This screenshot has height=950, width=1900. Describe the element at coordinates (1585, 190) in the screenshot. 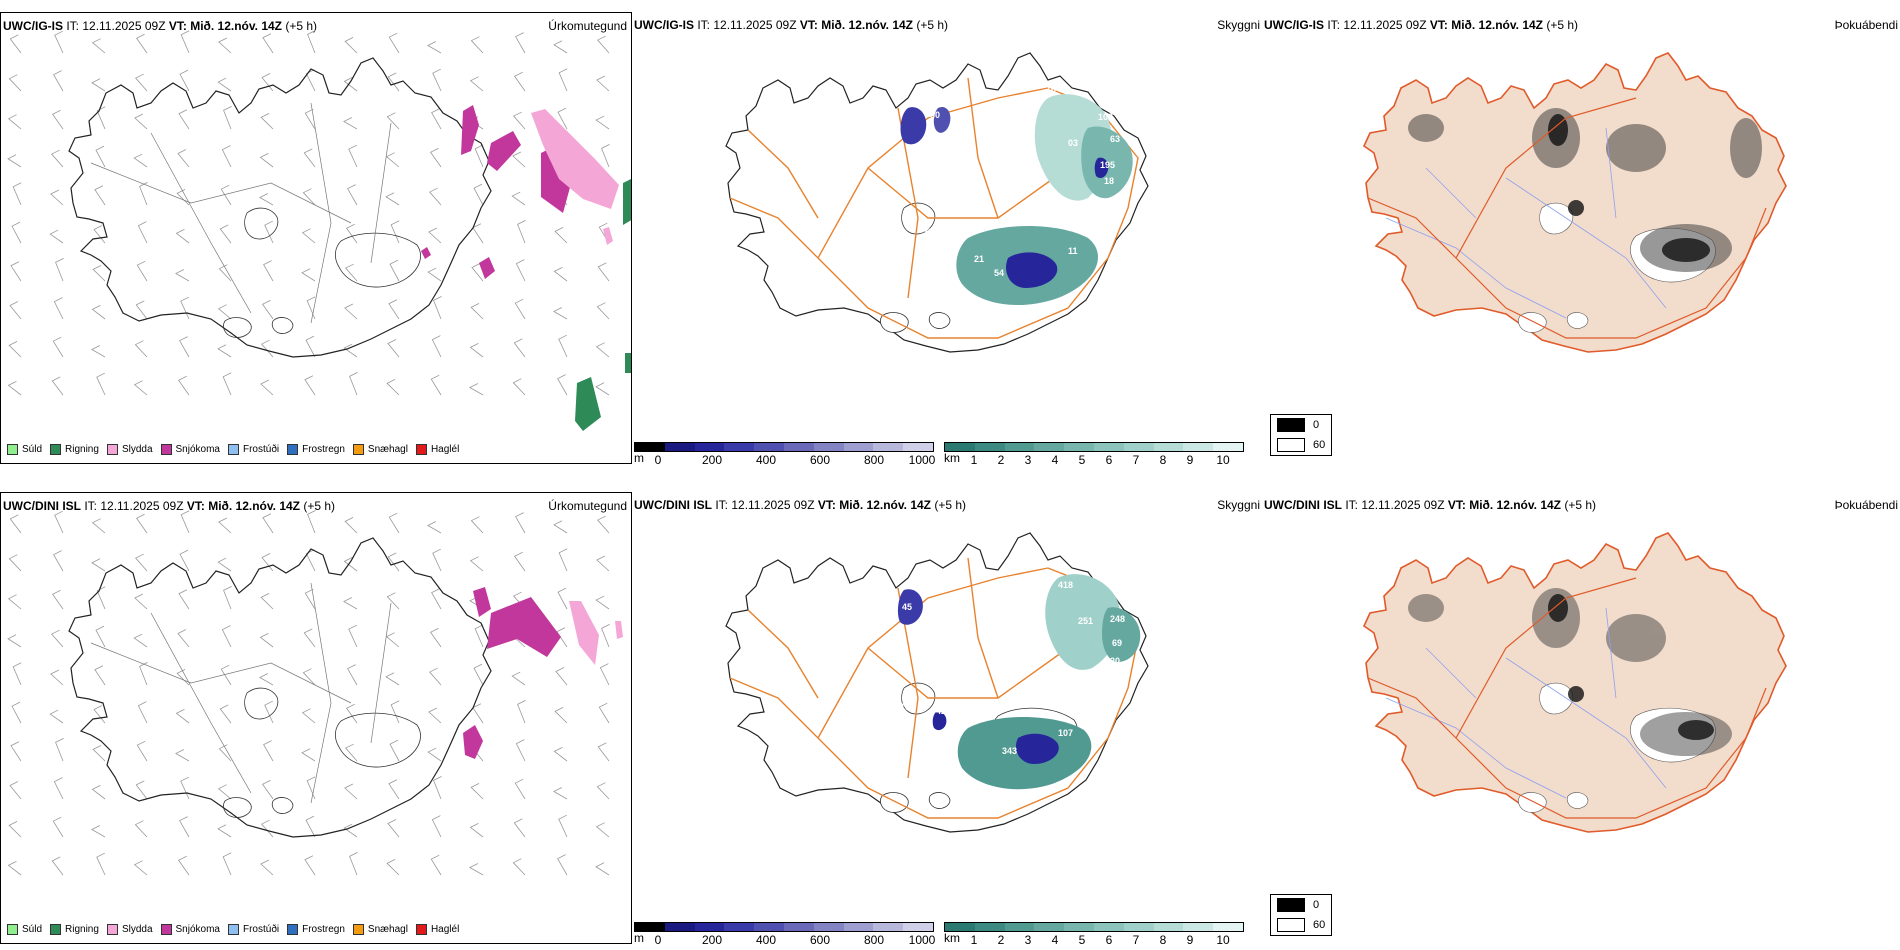

I see `fog-shading` at that location.